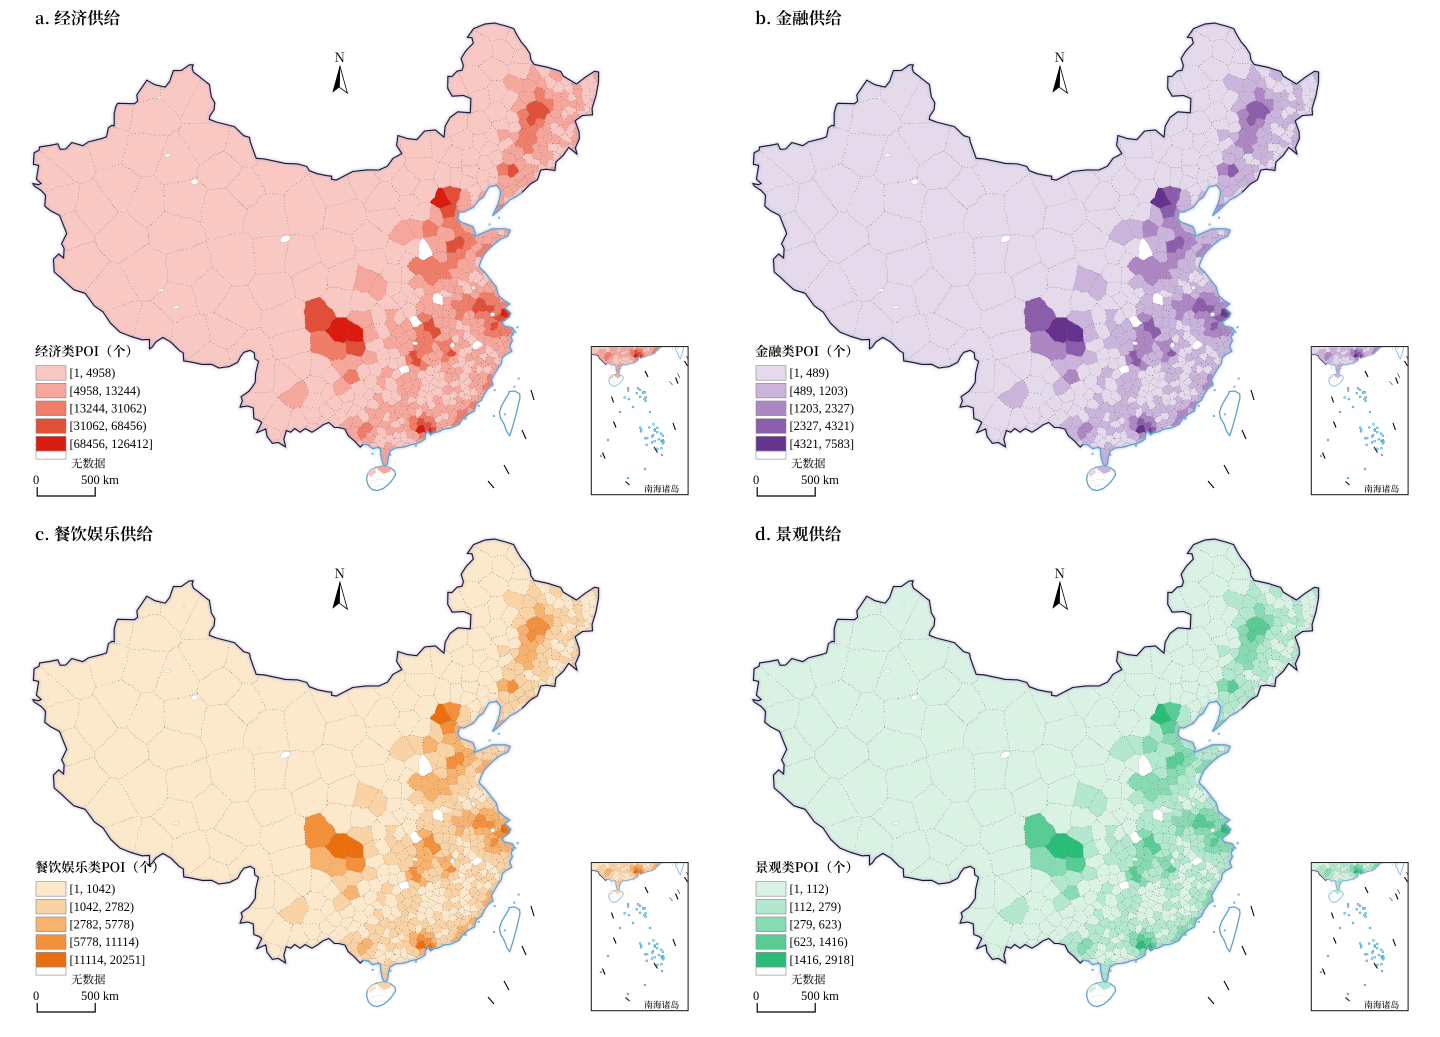  What do you see at coordinates (93, 373) in the screenshot?
I see `svg-text: [1, 4958)` at bounding box center [93, 373].